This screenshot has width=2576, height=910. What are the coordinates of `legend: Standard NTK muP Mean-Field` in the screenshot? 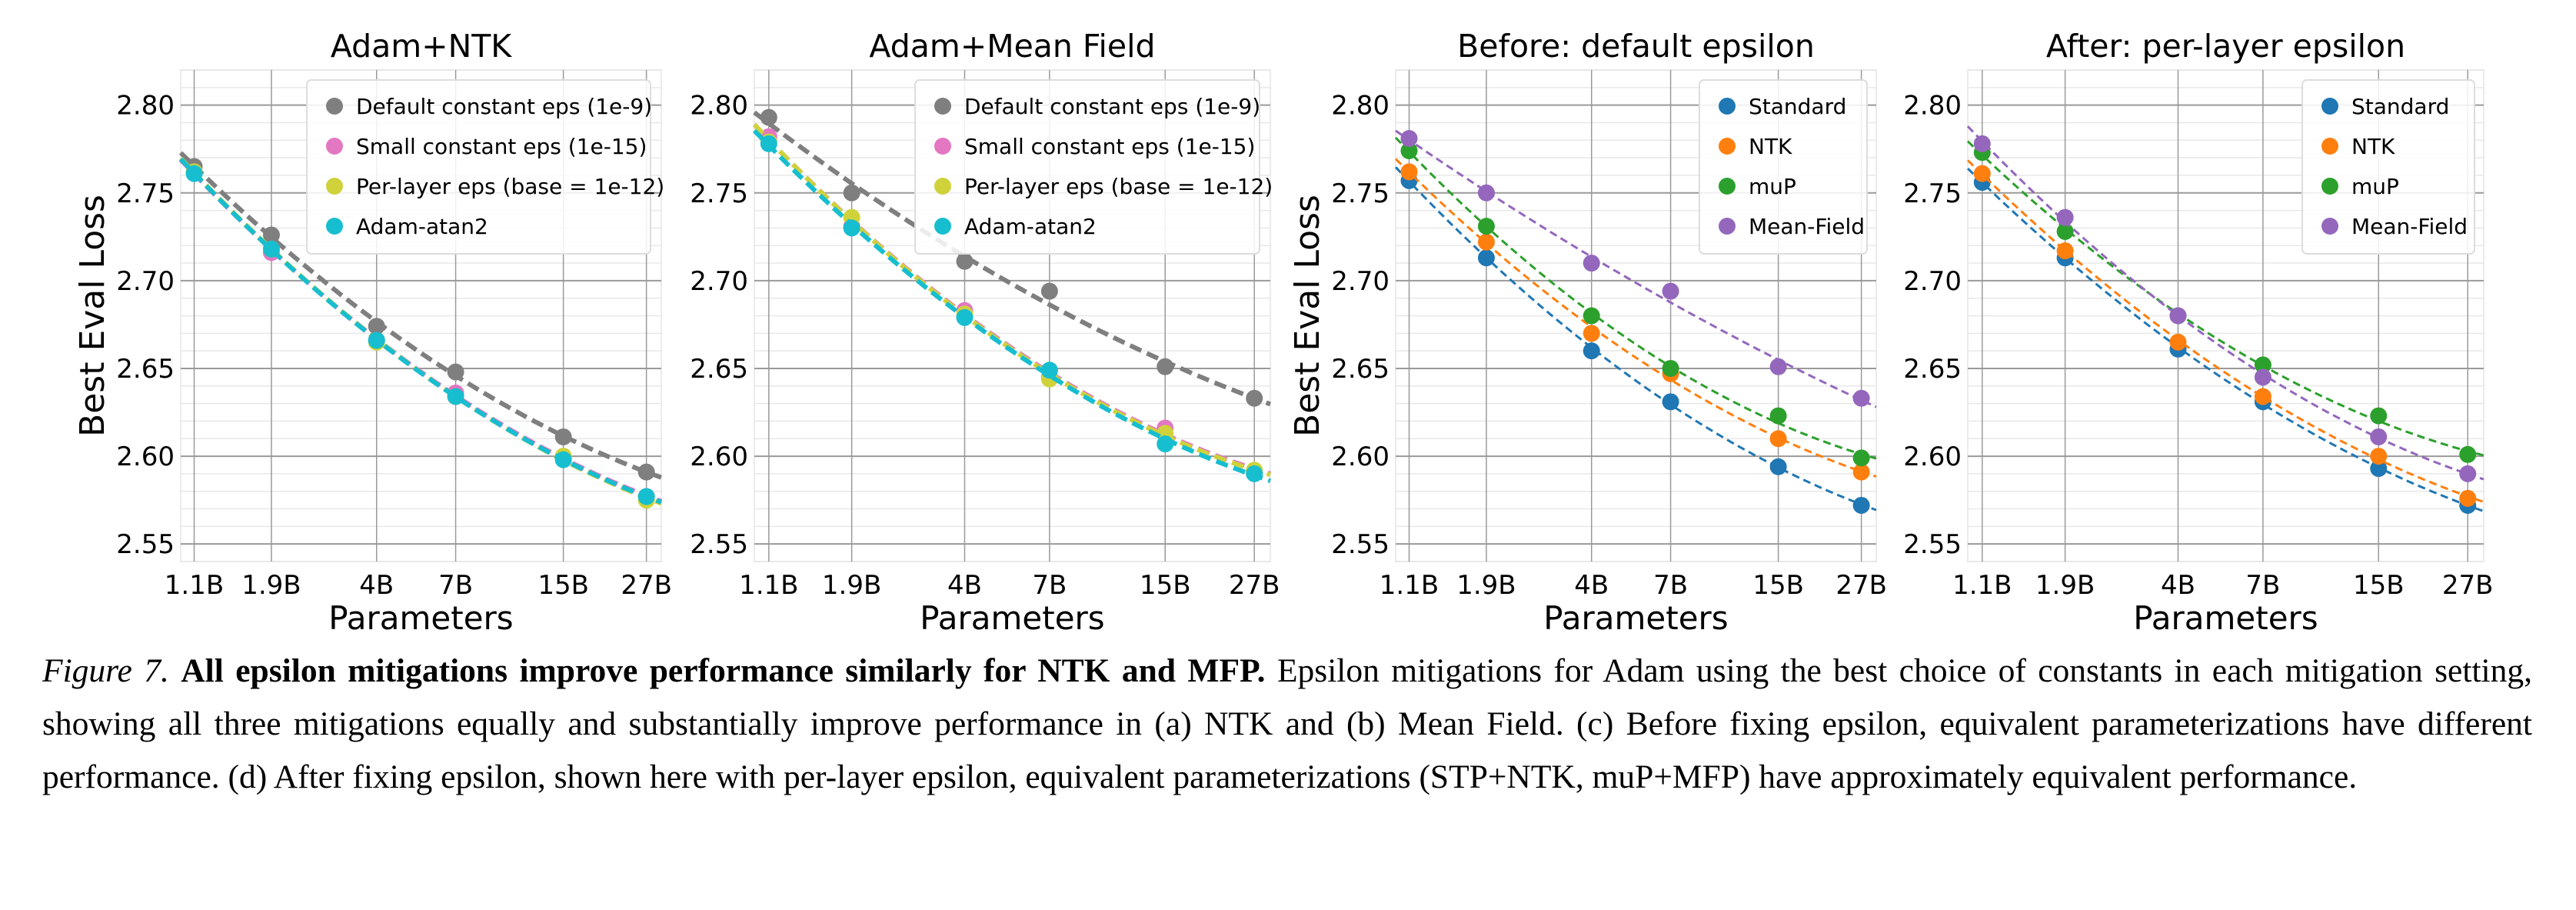 It's located at (2388, 167).